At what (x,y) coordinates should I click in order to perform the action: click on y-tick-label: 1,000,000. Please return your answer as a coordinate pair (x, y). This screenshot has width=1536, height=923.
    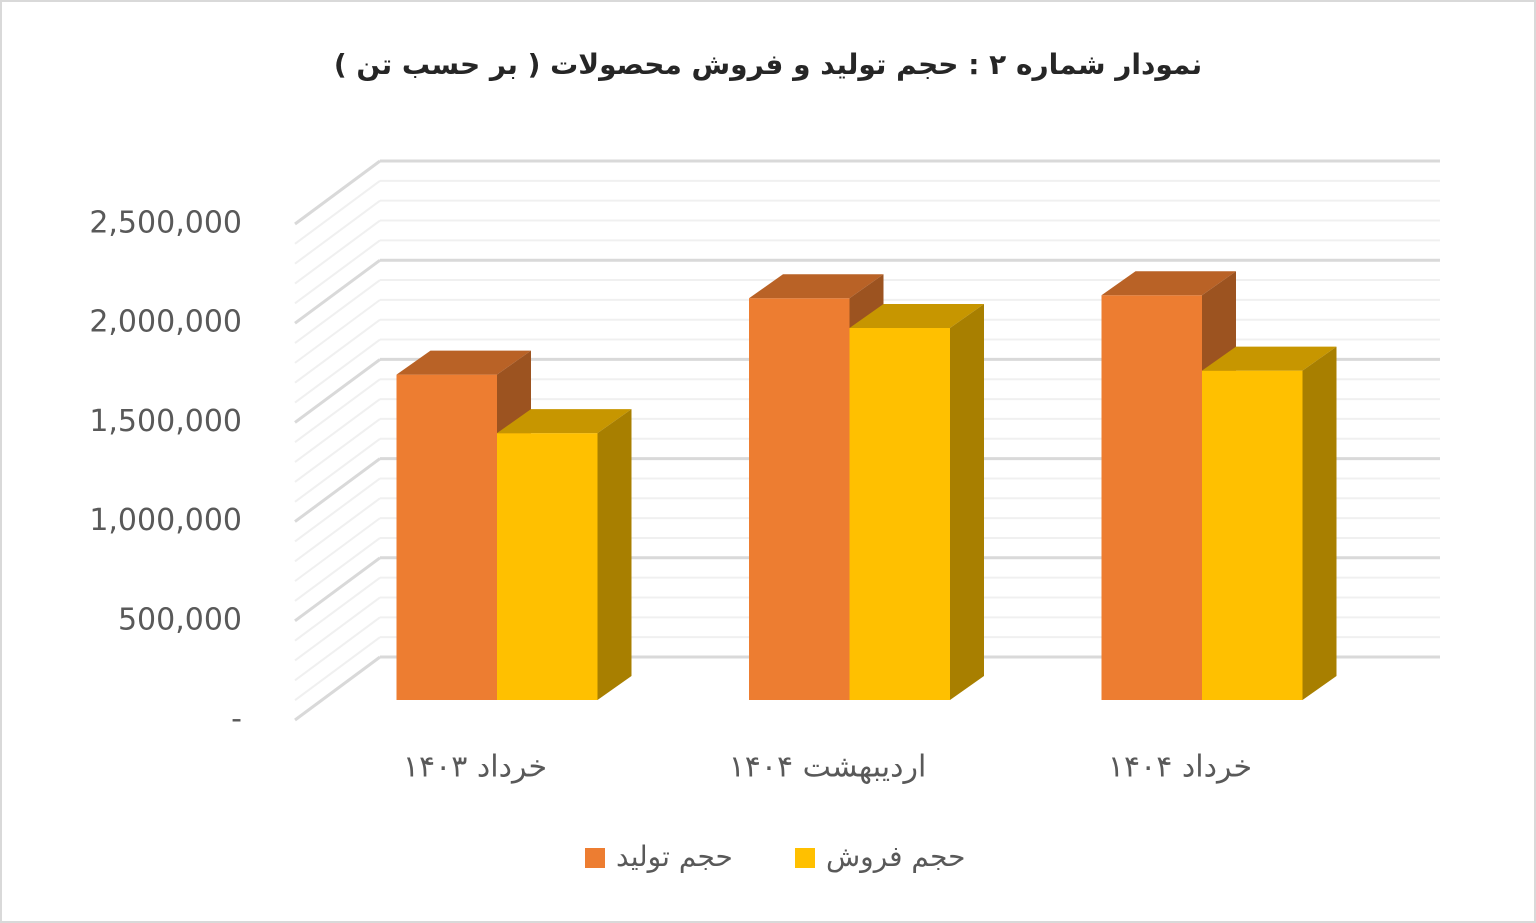
    Looking at the image, I should click on (165, 520).